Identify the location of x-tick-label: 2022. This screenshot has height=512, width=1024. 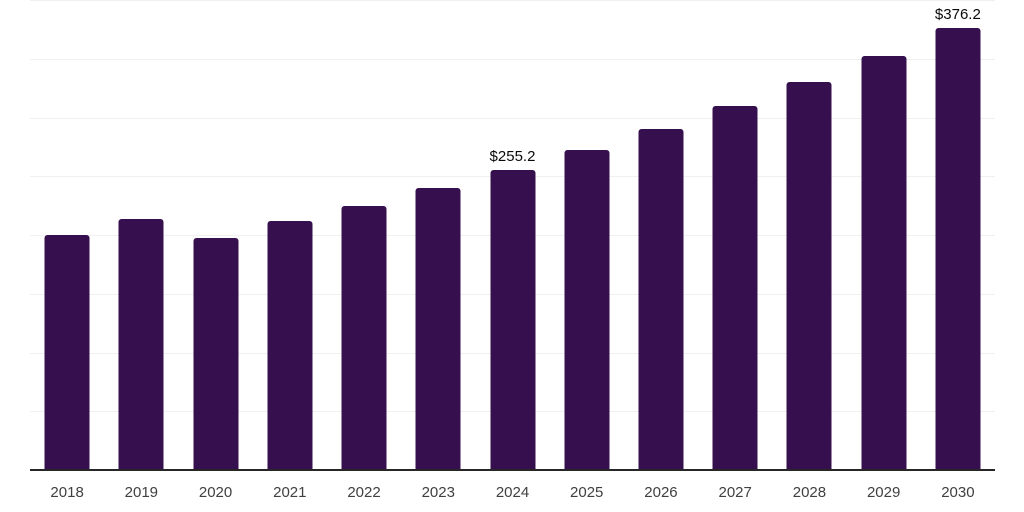
(364, 492).